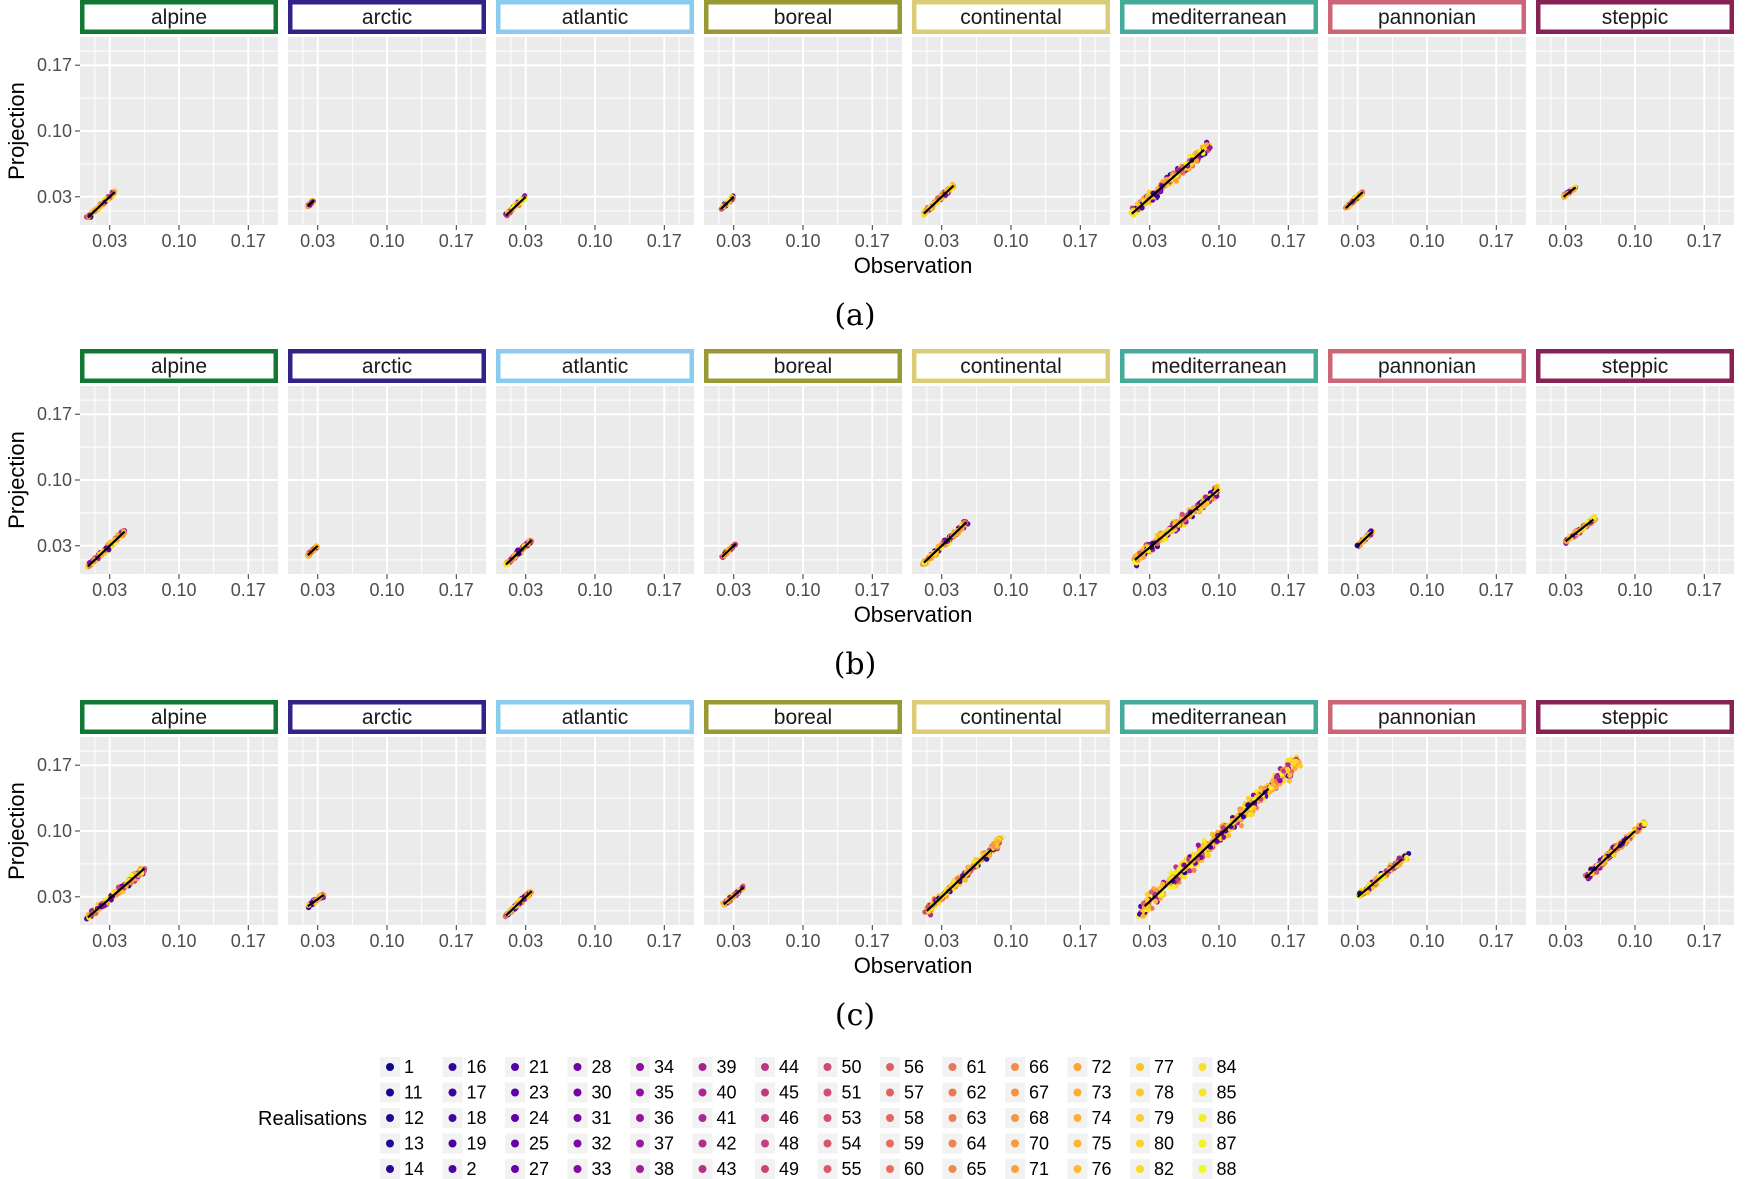 This screenshot has height=1179, width=1751. I want to click on legend-item: 37, so click(652, 1143).